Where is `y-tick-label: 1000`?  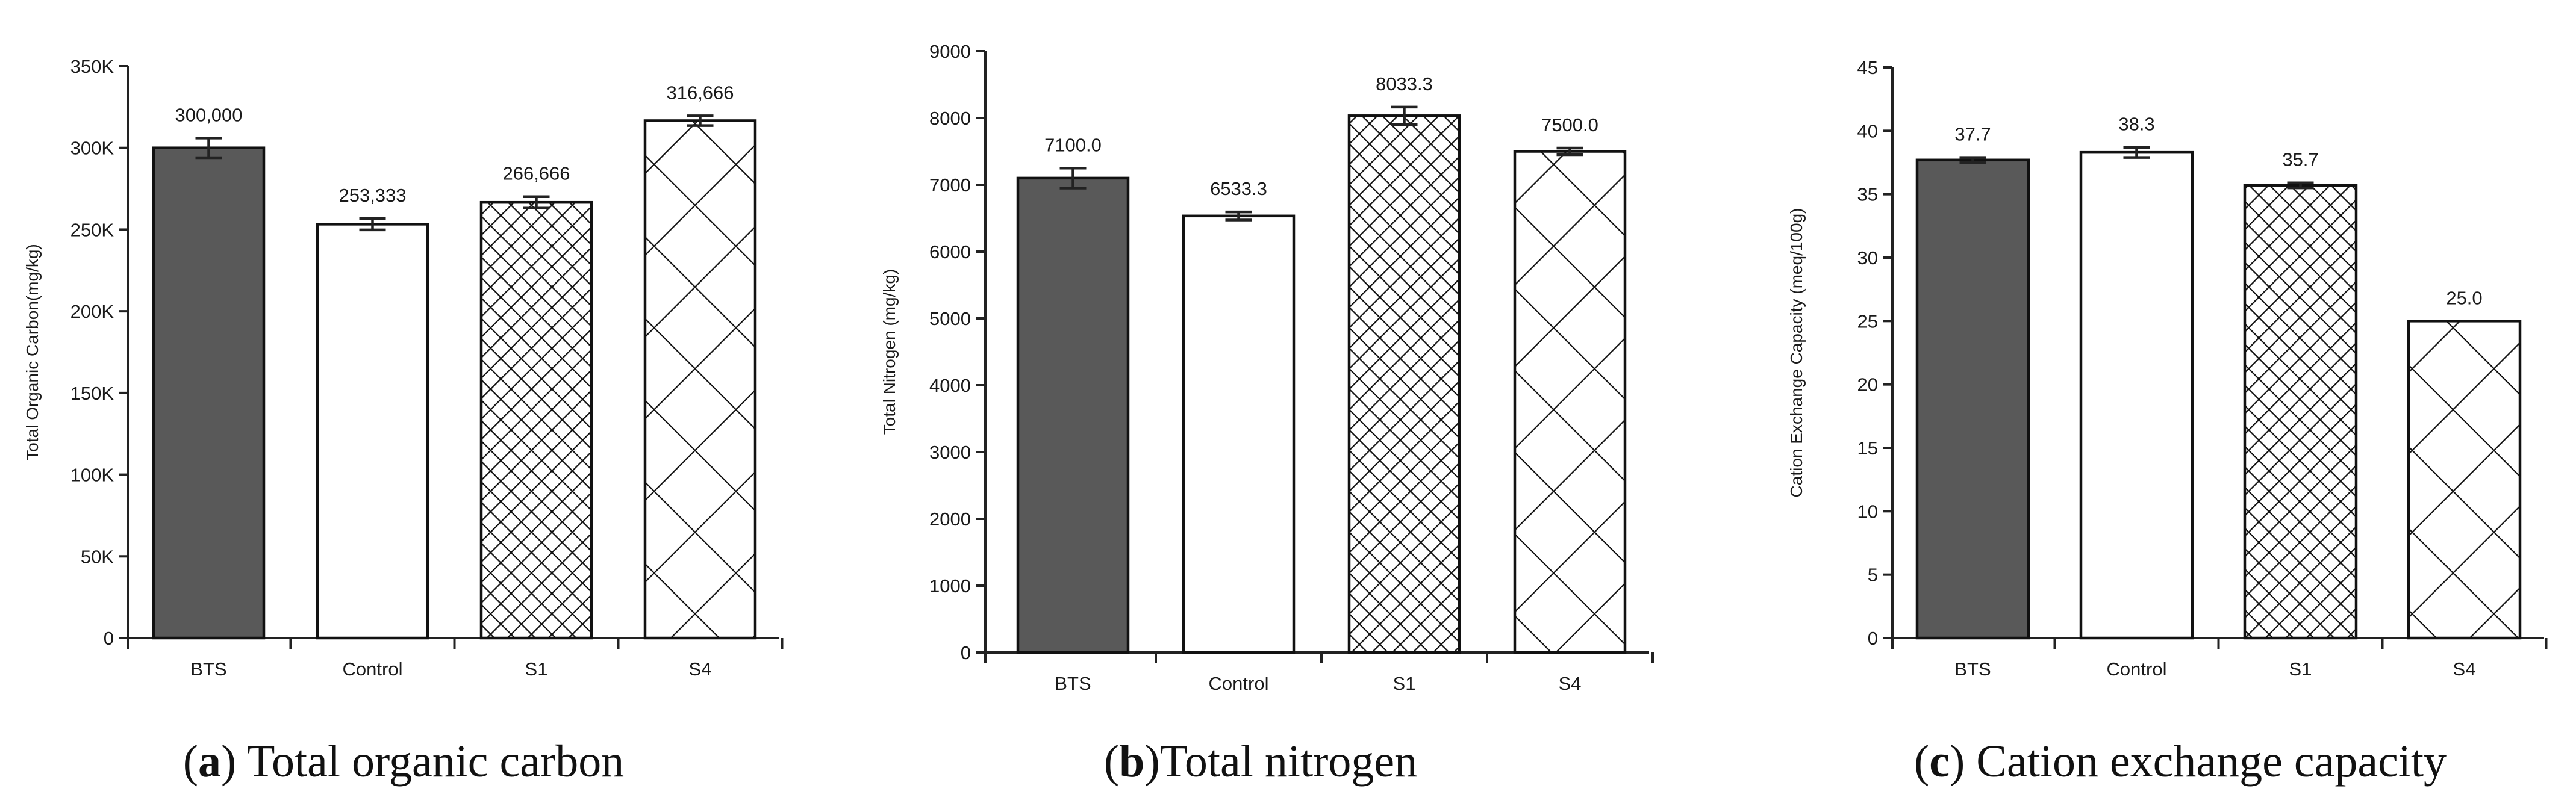 y-tick-label: 1000 is located at coordinates (950, 586).